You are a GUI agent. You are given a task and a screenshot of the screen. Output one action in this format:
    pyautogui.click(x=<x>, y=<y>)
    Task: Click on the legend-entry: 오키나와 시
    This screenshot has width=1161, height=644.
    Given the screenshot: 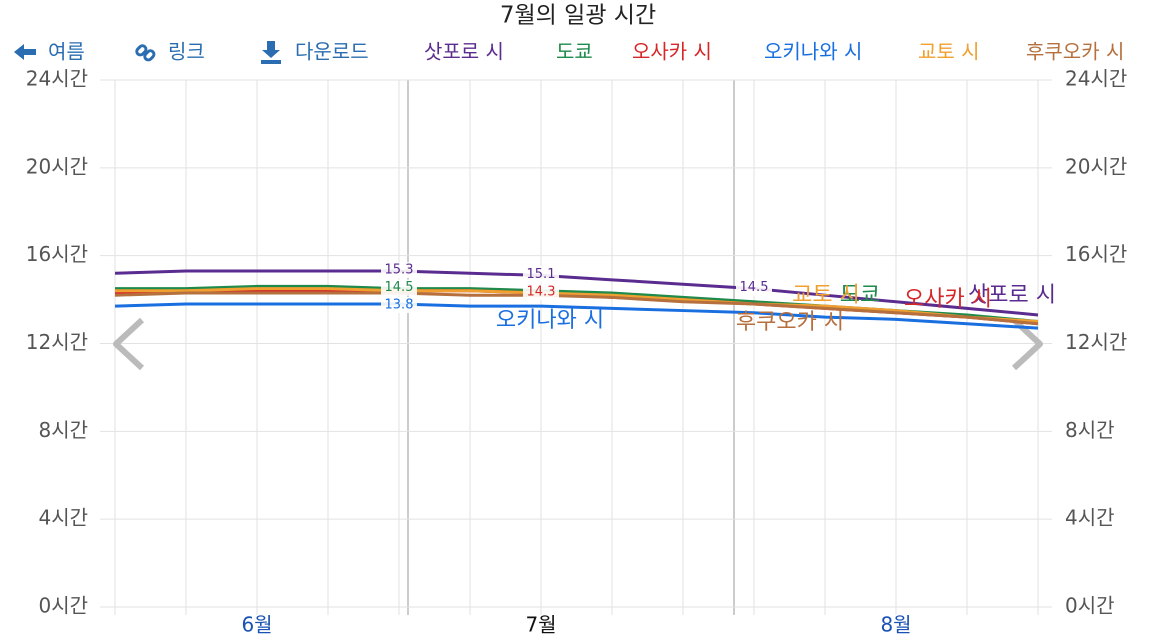 What is the action you would take?
    pyautogui.click(x=813, y=52)
    